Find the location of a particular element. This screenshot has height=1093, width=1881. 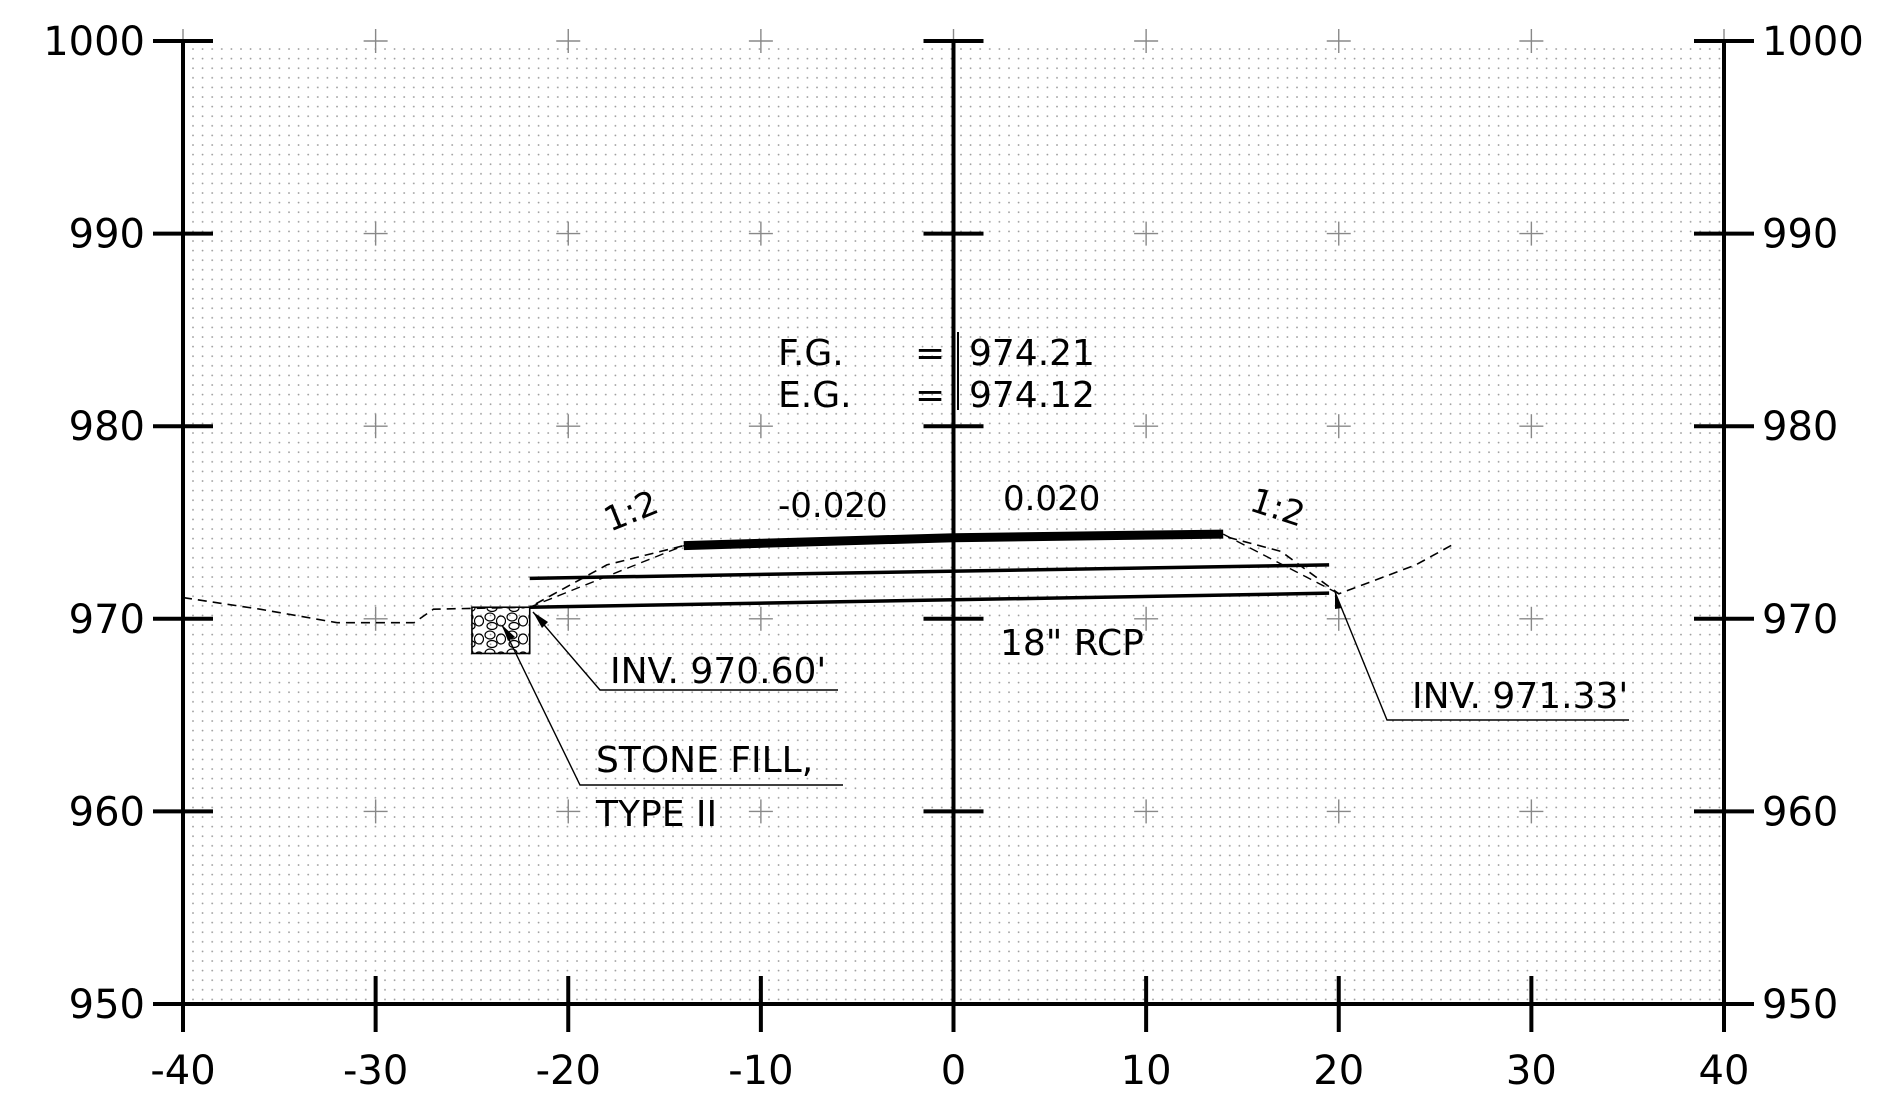

left-y-tick-label: 950 is located at coordinates (107, 1005).